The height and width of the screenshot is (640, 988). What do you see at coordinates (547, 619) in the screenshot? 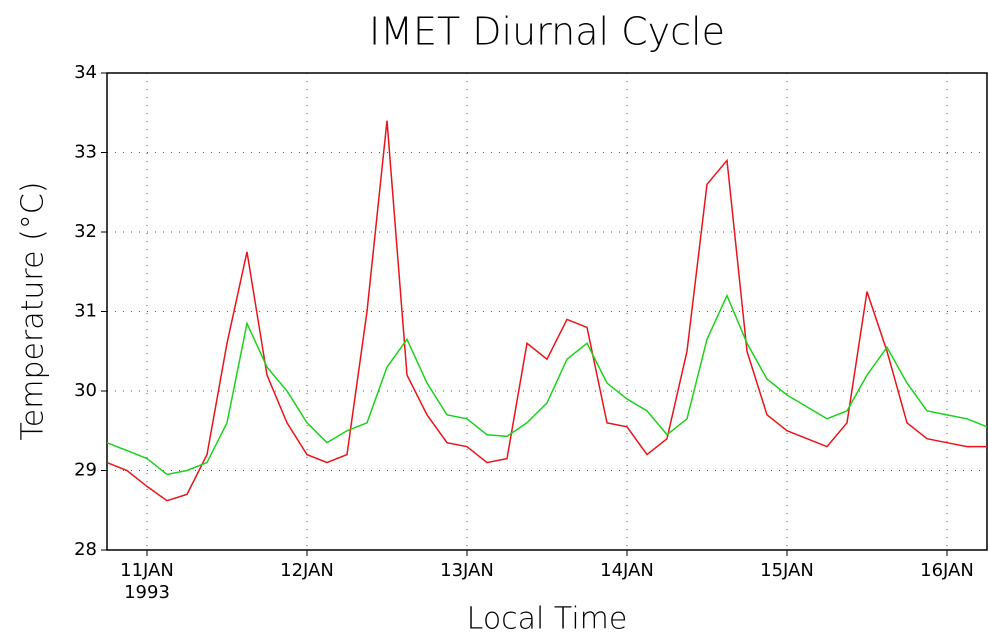
I see `x-axis-label: Local Time` at bounding box center [547, 619].